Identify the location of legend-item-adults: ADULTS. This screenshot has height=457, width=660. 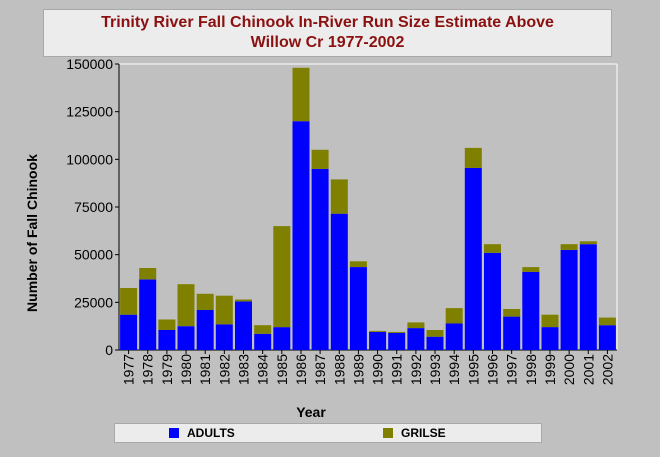
(202, 433).